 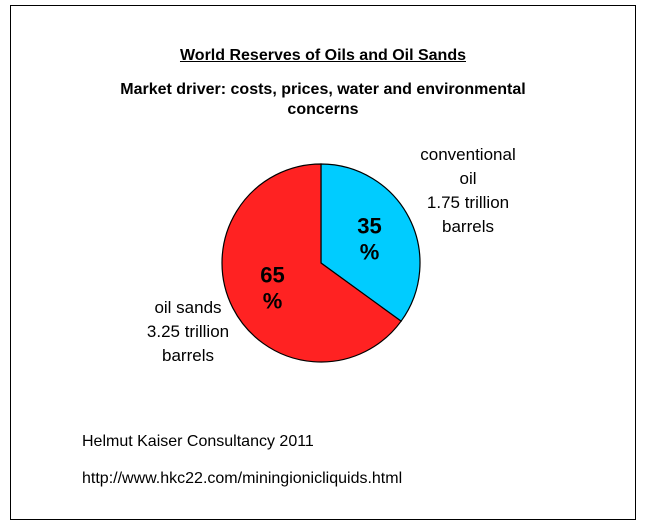 What do you see at coordinates (369, 238) in the screenshot?
I see `percent-label-conventional-oil: 35%` at bounding box center [369, 238].